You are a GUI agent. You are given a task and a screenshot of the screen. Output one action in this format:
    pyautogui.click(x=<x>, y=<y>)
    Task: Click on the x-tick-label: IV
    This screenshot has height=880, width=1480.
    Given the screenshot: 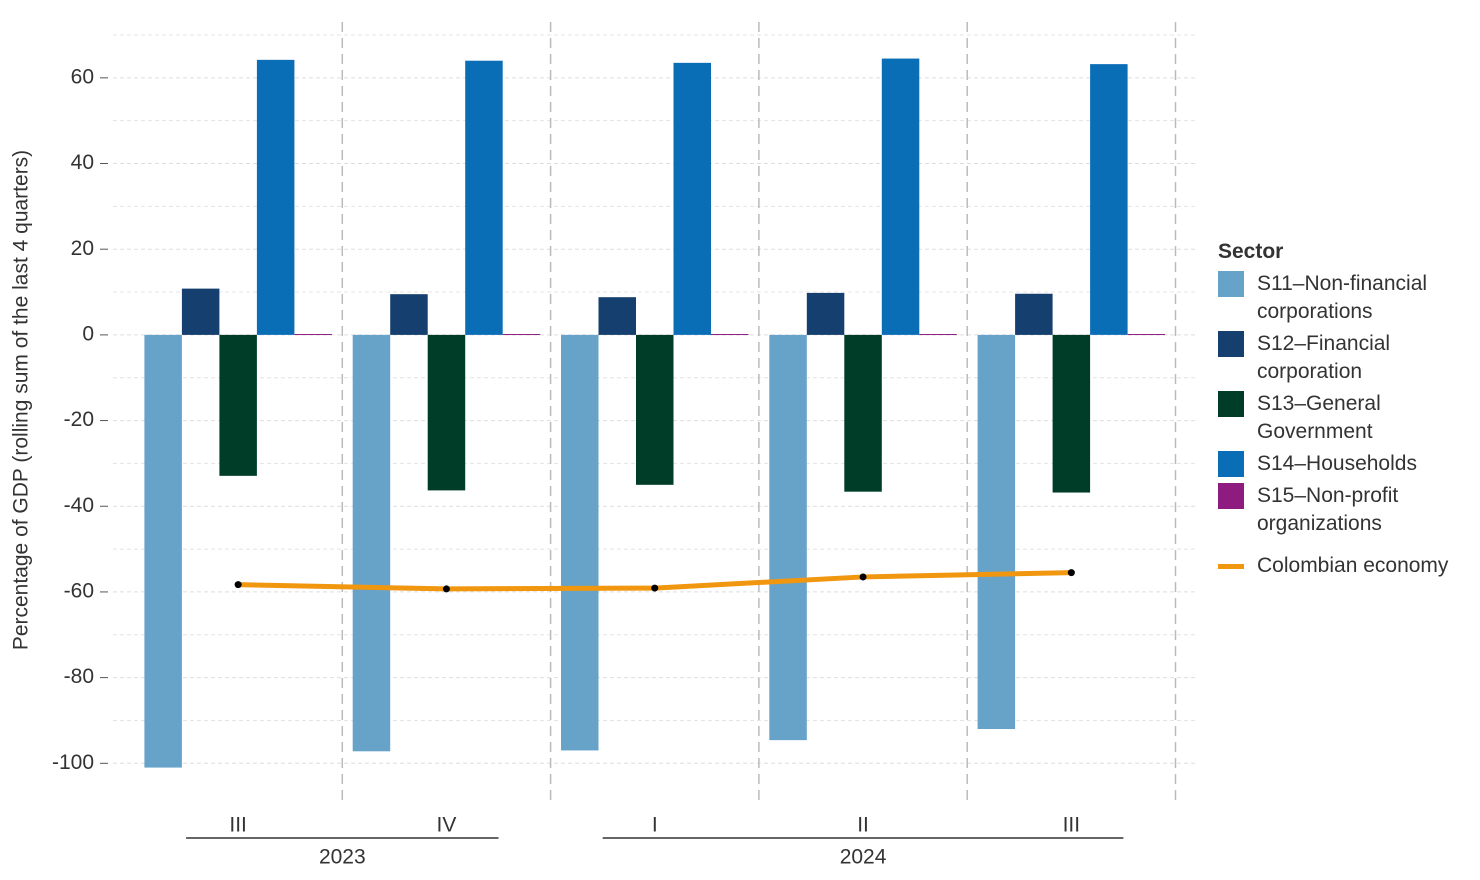 What is the action you would take?
    pyautogui.click(x=447, y=825)
    